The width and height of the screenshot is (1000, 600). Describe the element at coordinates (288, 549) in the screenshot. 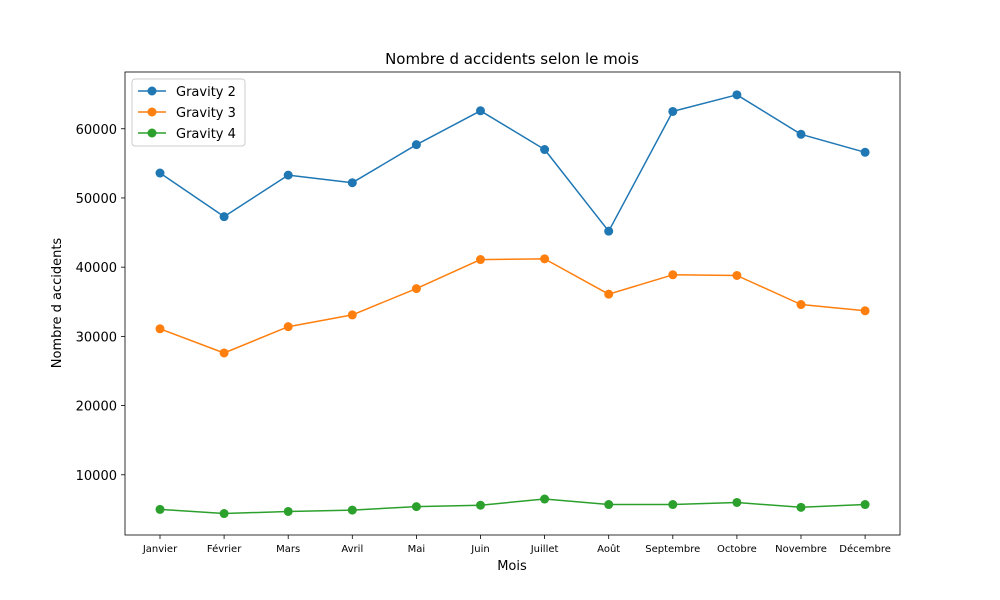

I see `x-tick-label: Mars` at that location.